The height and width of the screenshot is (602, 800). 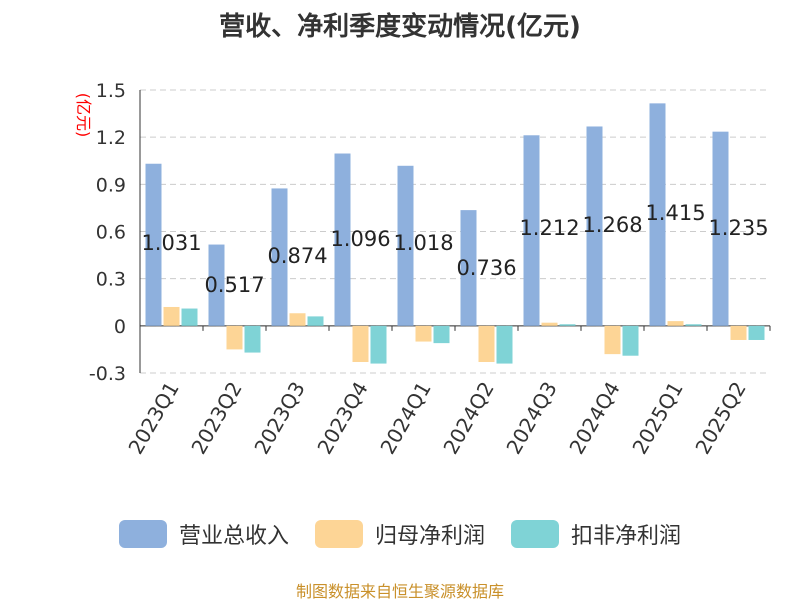 What do you see at coordinates (535, 534) in the screenshot?
I see `legend-swatch-deducted-profit` at bounding box center [535, 534].